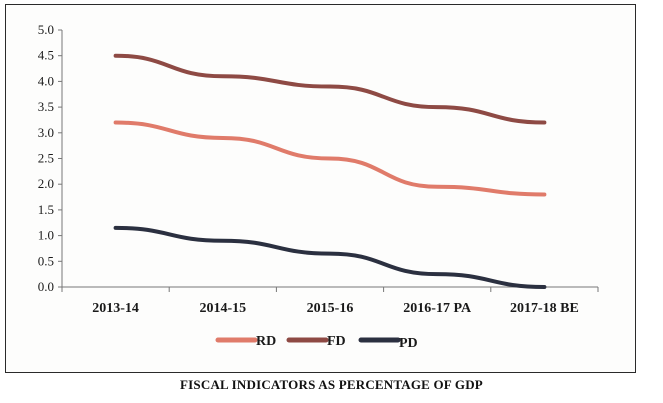 Image resolution: width=663 pixels, height=403 pixels. Describe the element at coordinates (544, 308) in the screenshot. I see `x-tick-label: 2017-18 BE` at that location.